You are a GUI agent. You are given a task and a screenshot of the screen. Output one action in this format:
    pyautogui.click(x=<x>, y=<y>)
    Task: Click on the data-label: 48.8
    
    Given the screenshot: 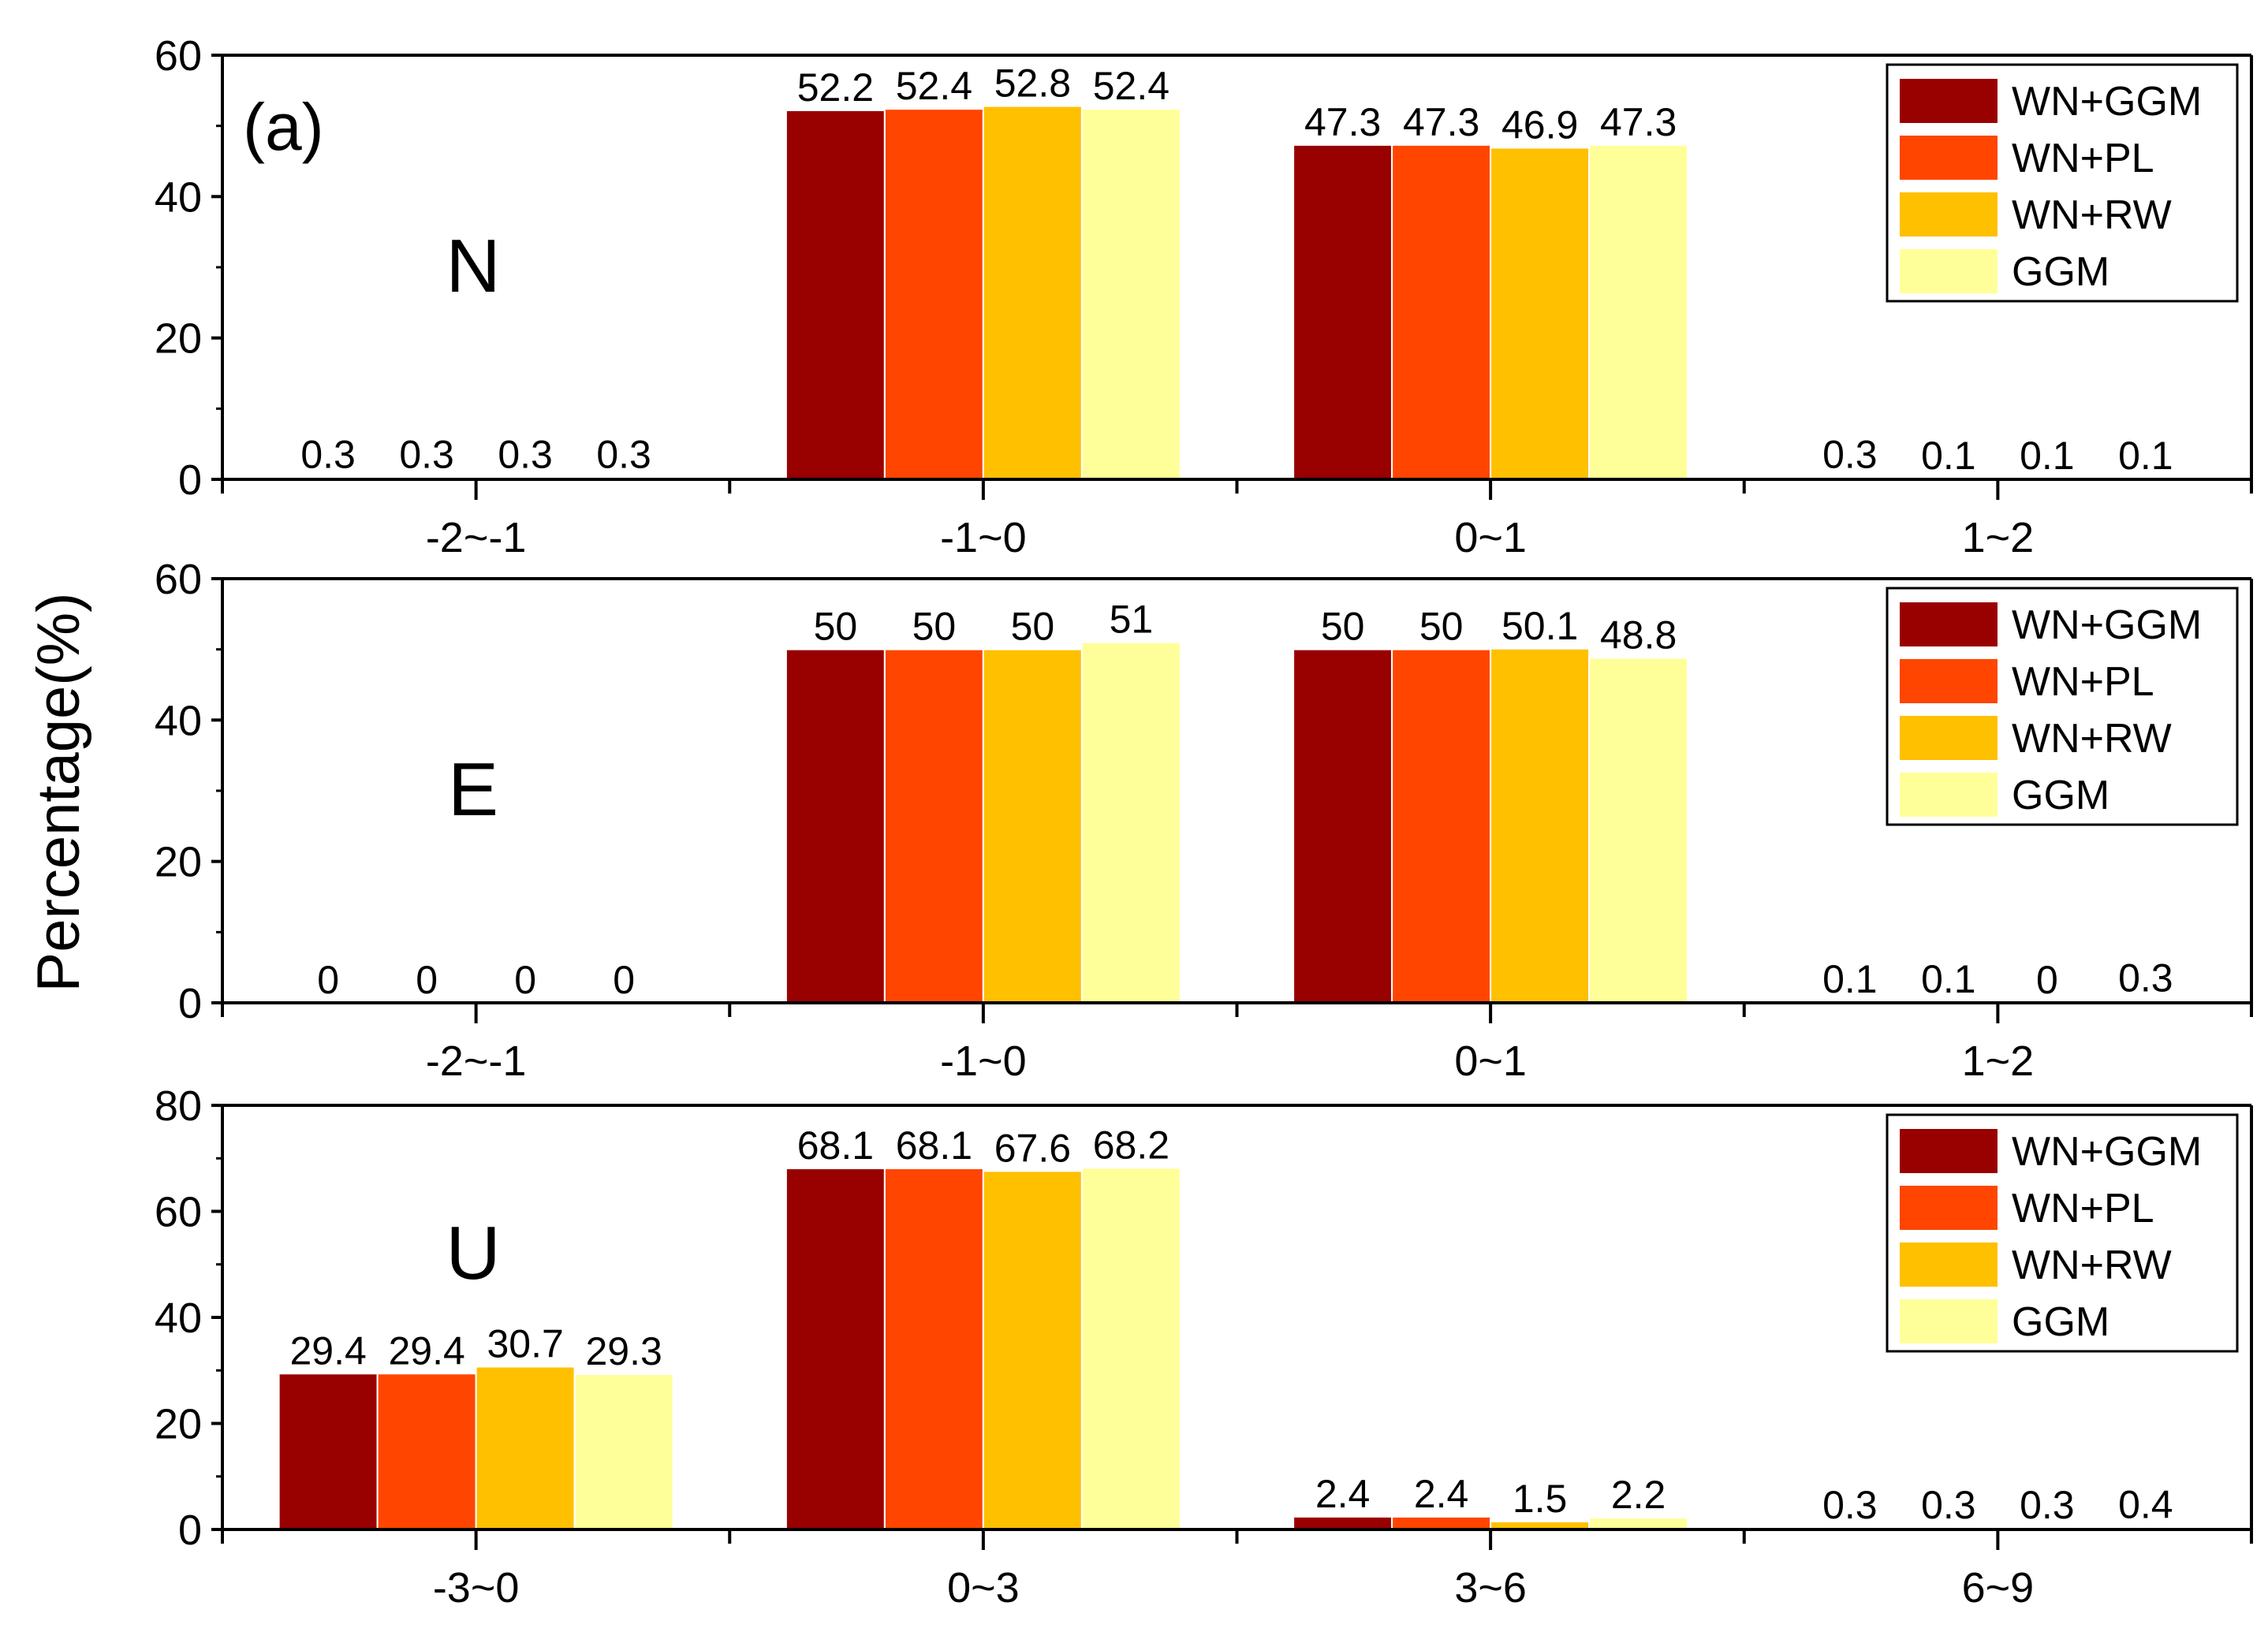 What is the action you would take?
    pyautogui.click(x=1638, y=635)
    